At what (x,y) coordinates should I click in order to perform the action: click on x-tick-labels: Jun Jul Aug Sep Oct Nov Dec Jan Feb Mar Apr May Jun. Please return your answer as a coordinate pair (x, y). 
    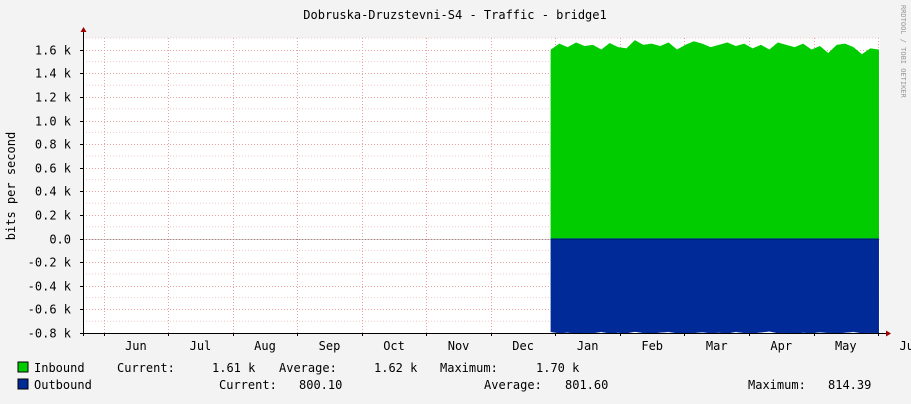
    Looking at the image, I should click on (518, 346).